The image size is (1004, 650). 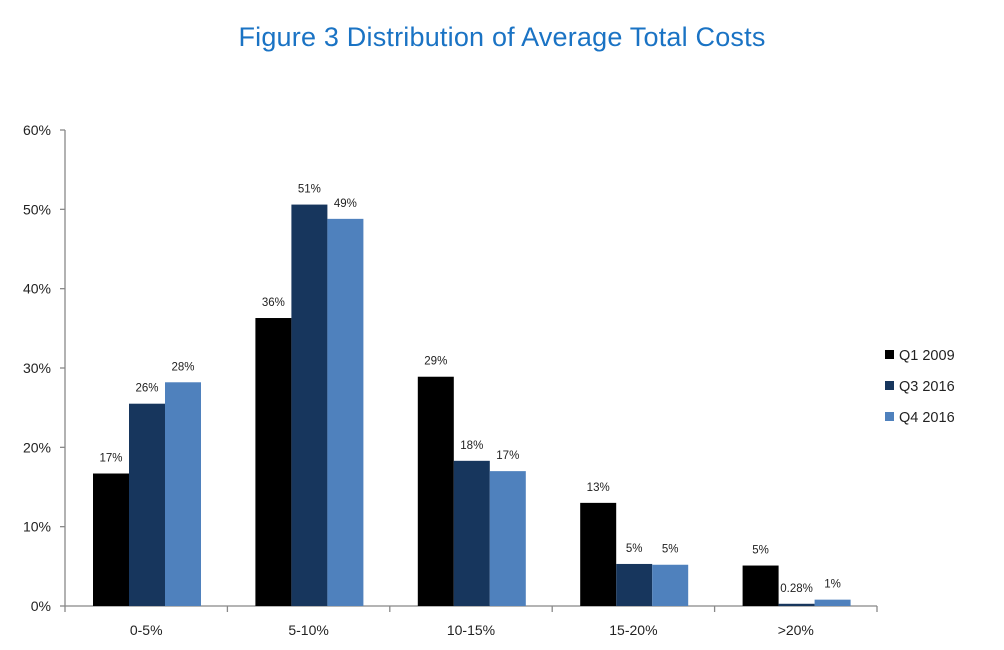 I want to click on x-tick-label: 15-20%, so click(x=633, y=630).